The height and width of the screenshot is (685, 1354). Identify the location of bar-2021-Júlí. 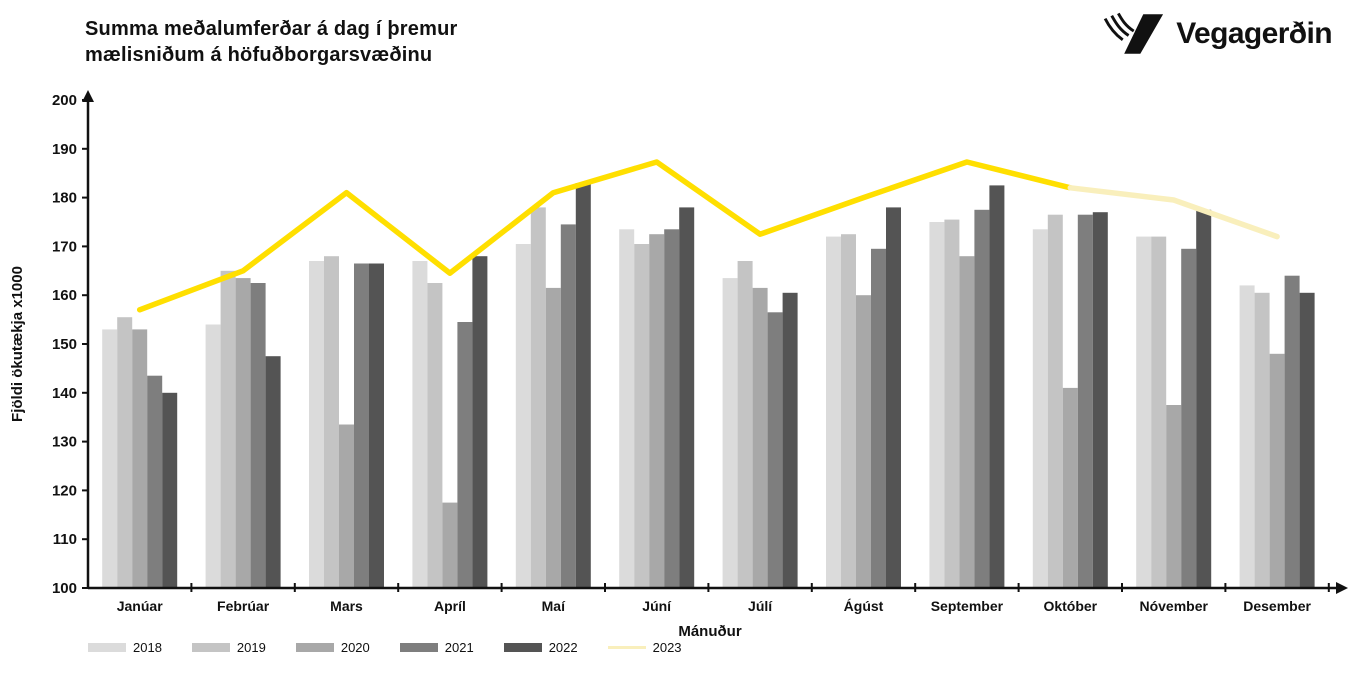
(775, 450).